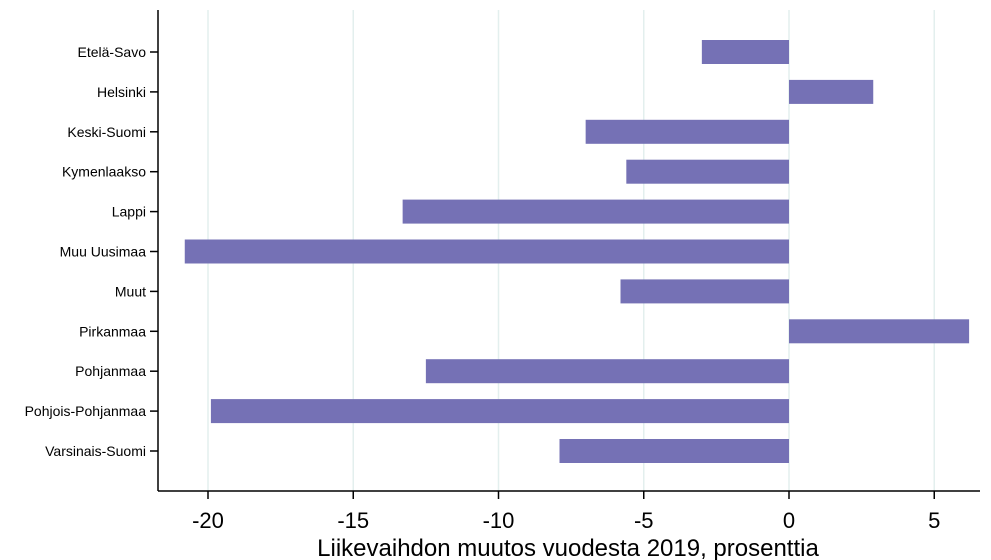 Image resolution: width=991 pixels, height=560 pixels. I want to click on x-tick-label: -10, so click(499, 520).